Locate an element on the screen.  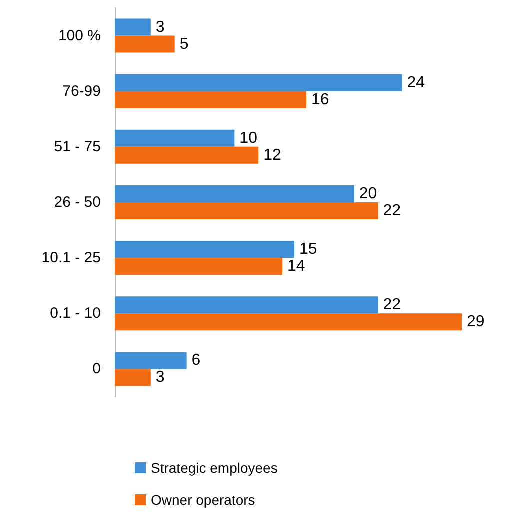
data-label: 20 is located at coordinates (368, 194).